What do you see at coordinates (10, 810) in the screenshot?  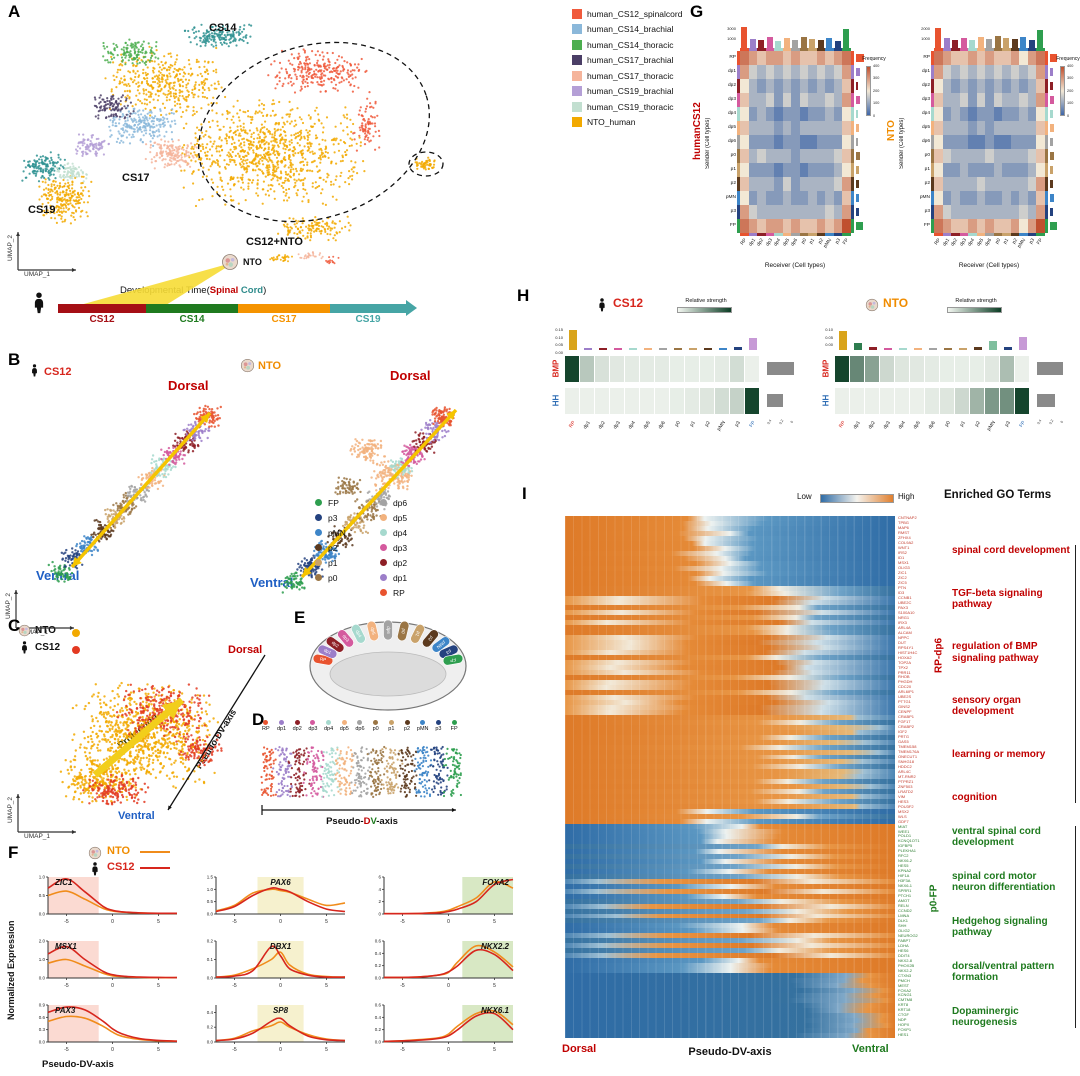 I see `umap-y-axis-label: UMAP_2` at bounding box center [10, 810].